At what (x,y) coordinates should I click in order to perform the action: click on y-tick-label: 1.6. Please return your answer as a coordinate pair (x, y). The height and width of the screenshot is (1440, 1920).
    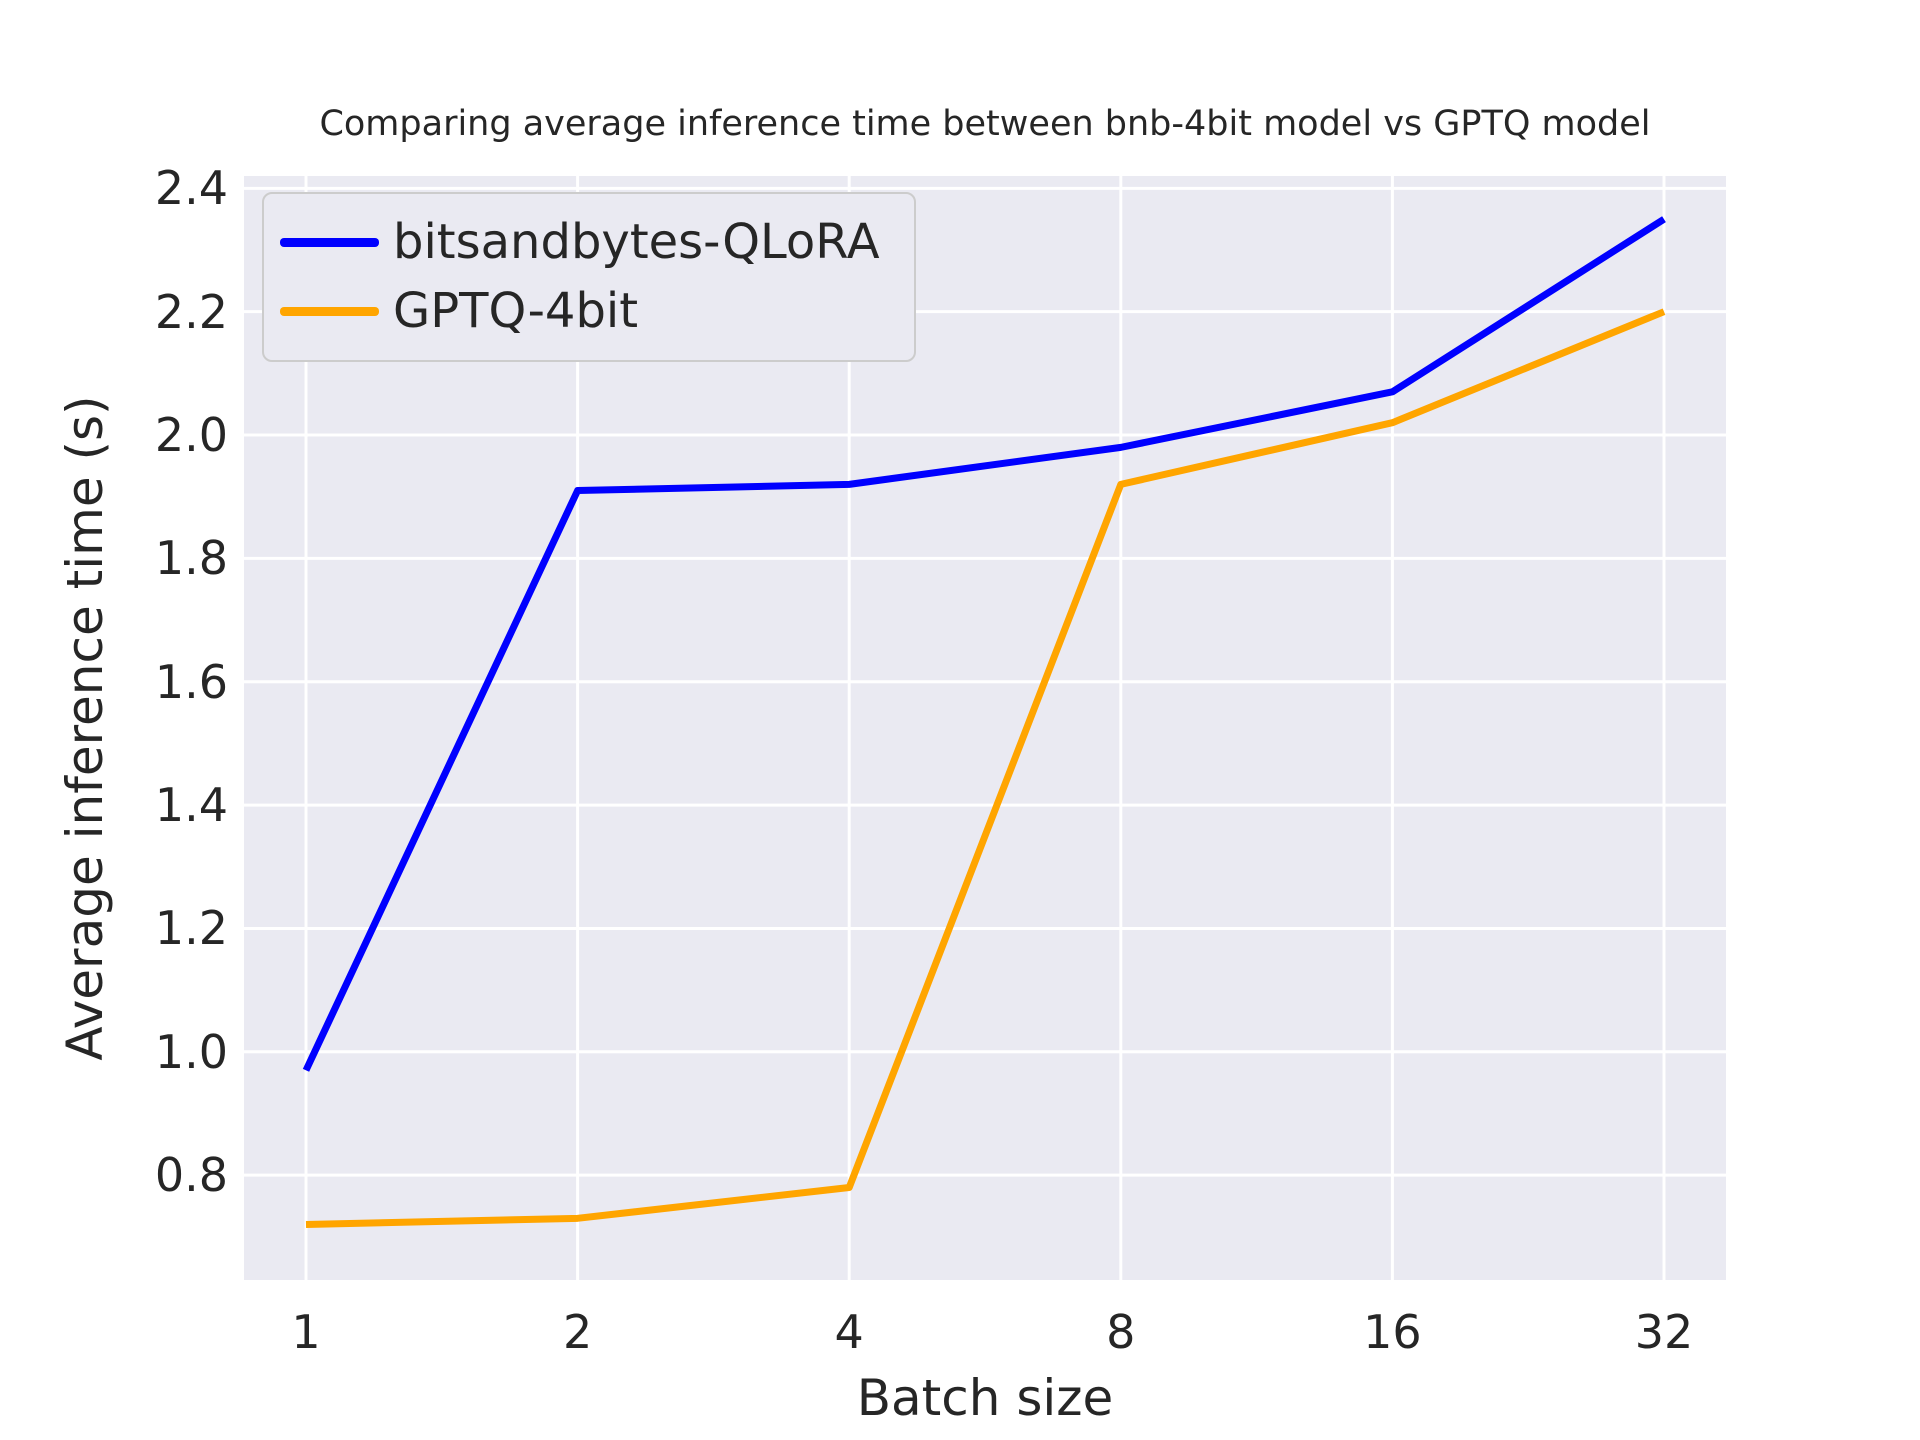
    Looking at the image, I should click on (191, 681).